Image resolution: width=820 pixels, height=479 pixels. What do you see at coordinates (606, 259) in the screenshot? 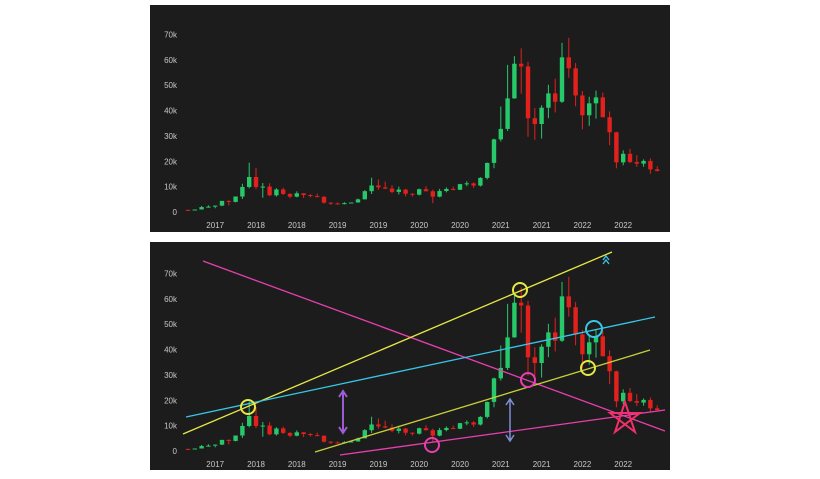
I see `chevron` at bounding box center [606, 259].